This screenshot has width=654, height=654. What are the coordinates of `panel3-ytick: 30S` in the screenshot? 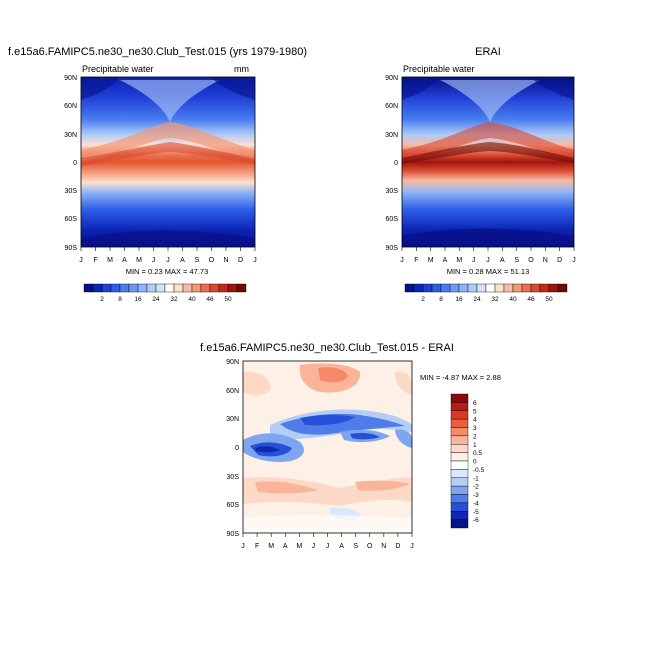 It's located at (233, 477).